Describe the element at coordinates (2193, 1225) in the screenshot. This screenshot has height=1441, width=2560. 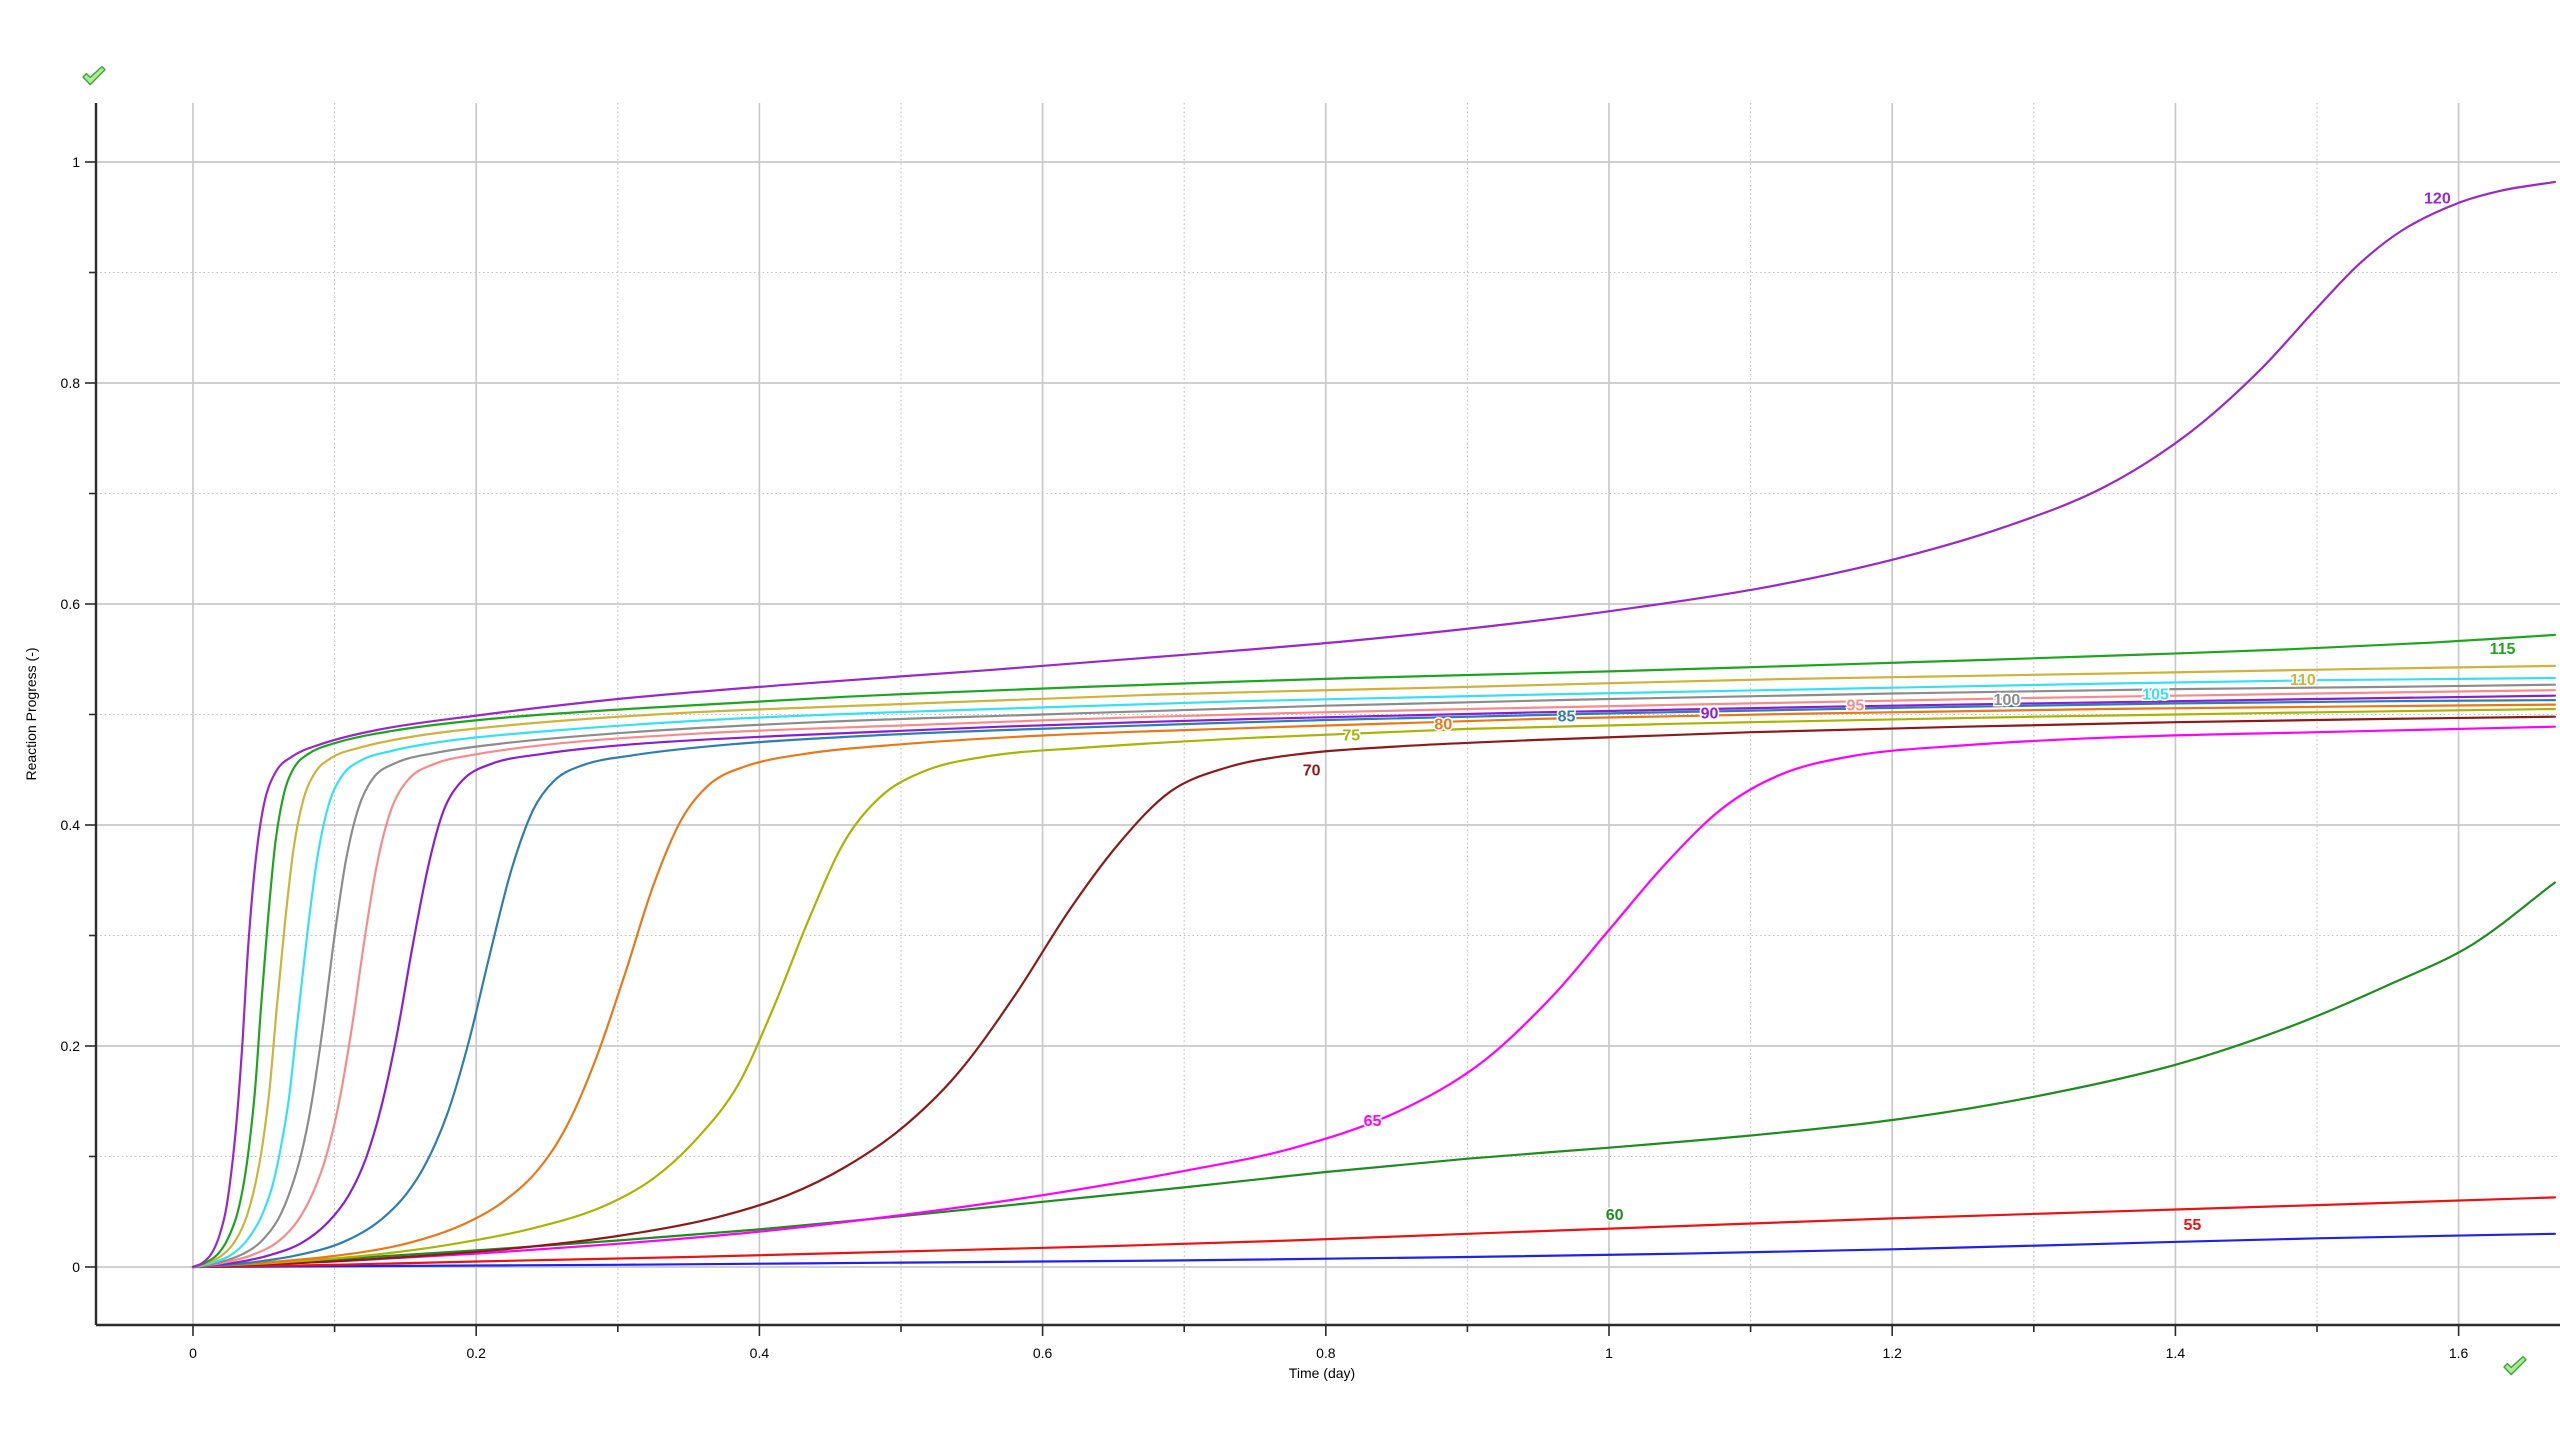
I see `curve-label-55: 55` at that location.